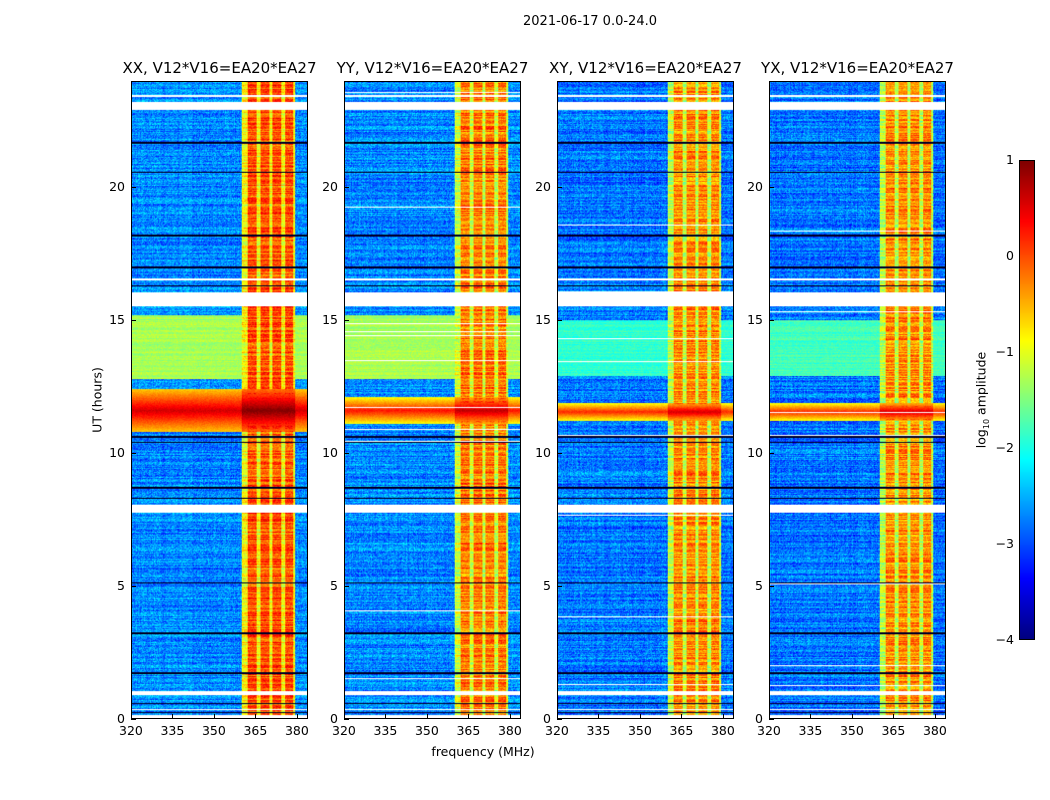 The height and width of the screenshot is (800, 1050). What do you see at coordinates (1004, 543) in the screenshot?
I see `colorbar-tick-label: −3` at bounding box center [1004, 543].